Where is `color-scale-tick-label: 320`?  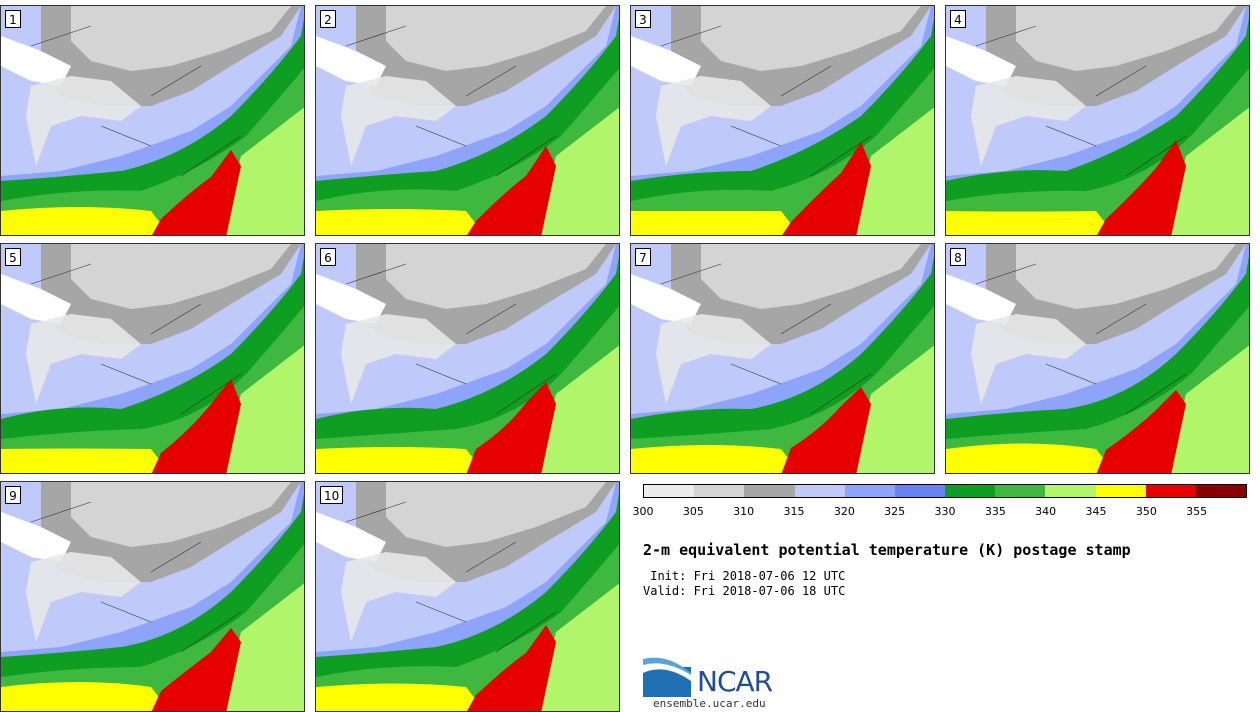
color-scale-tick-label: 320 is located at coordinates (844, 511).